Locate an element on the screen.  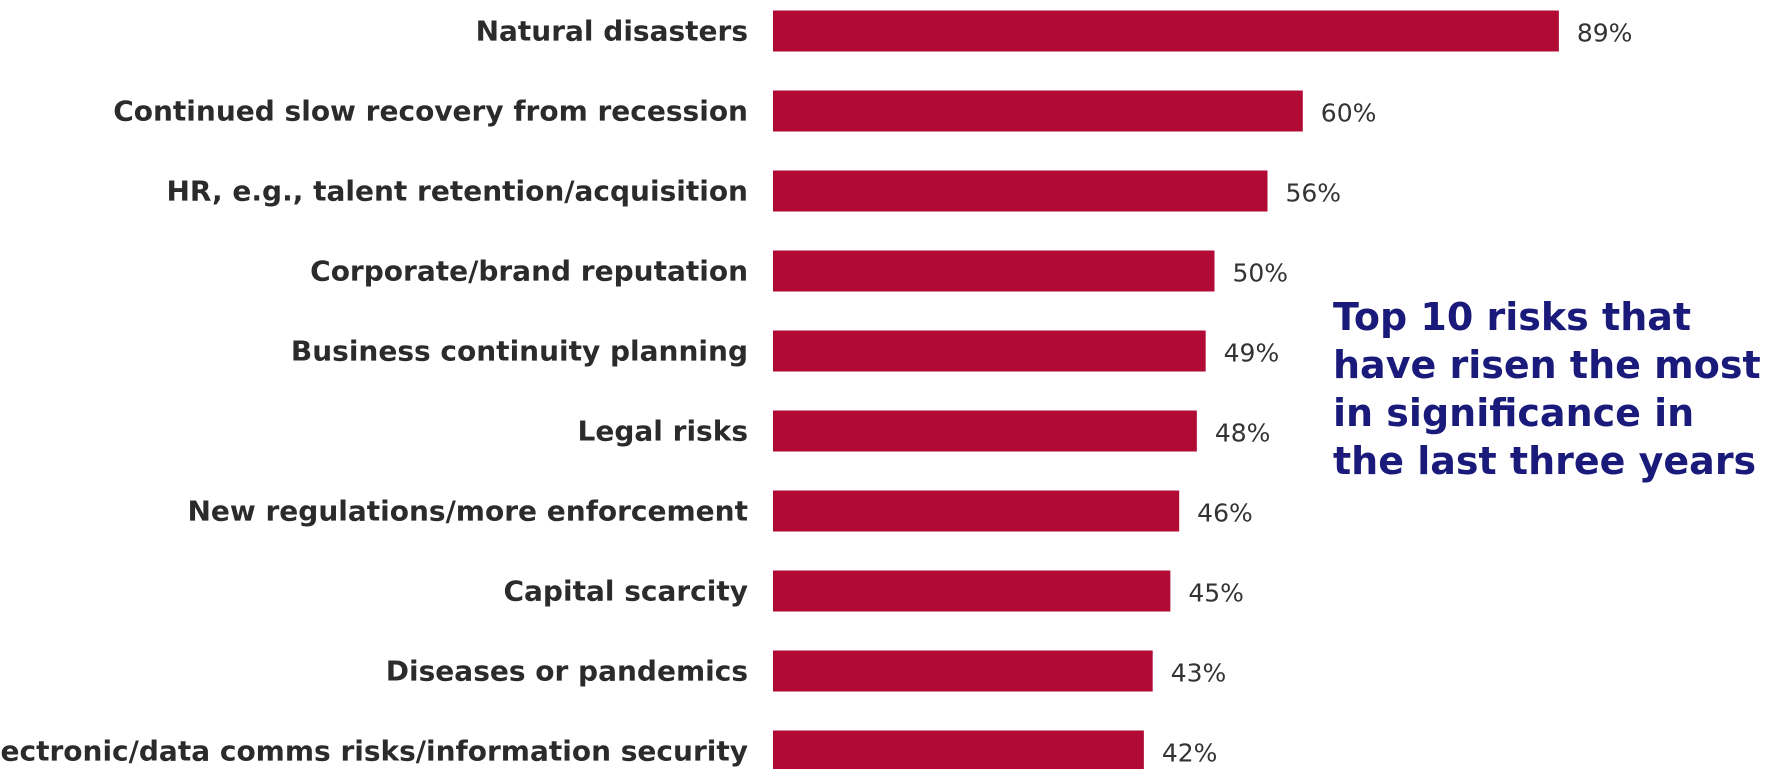
value-label: 50% is located at coordinates (1261, 273).